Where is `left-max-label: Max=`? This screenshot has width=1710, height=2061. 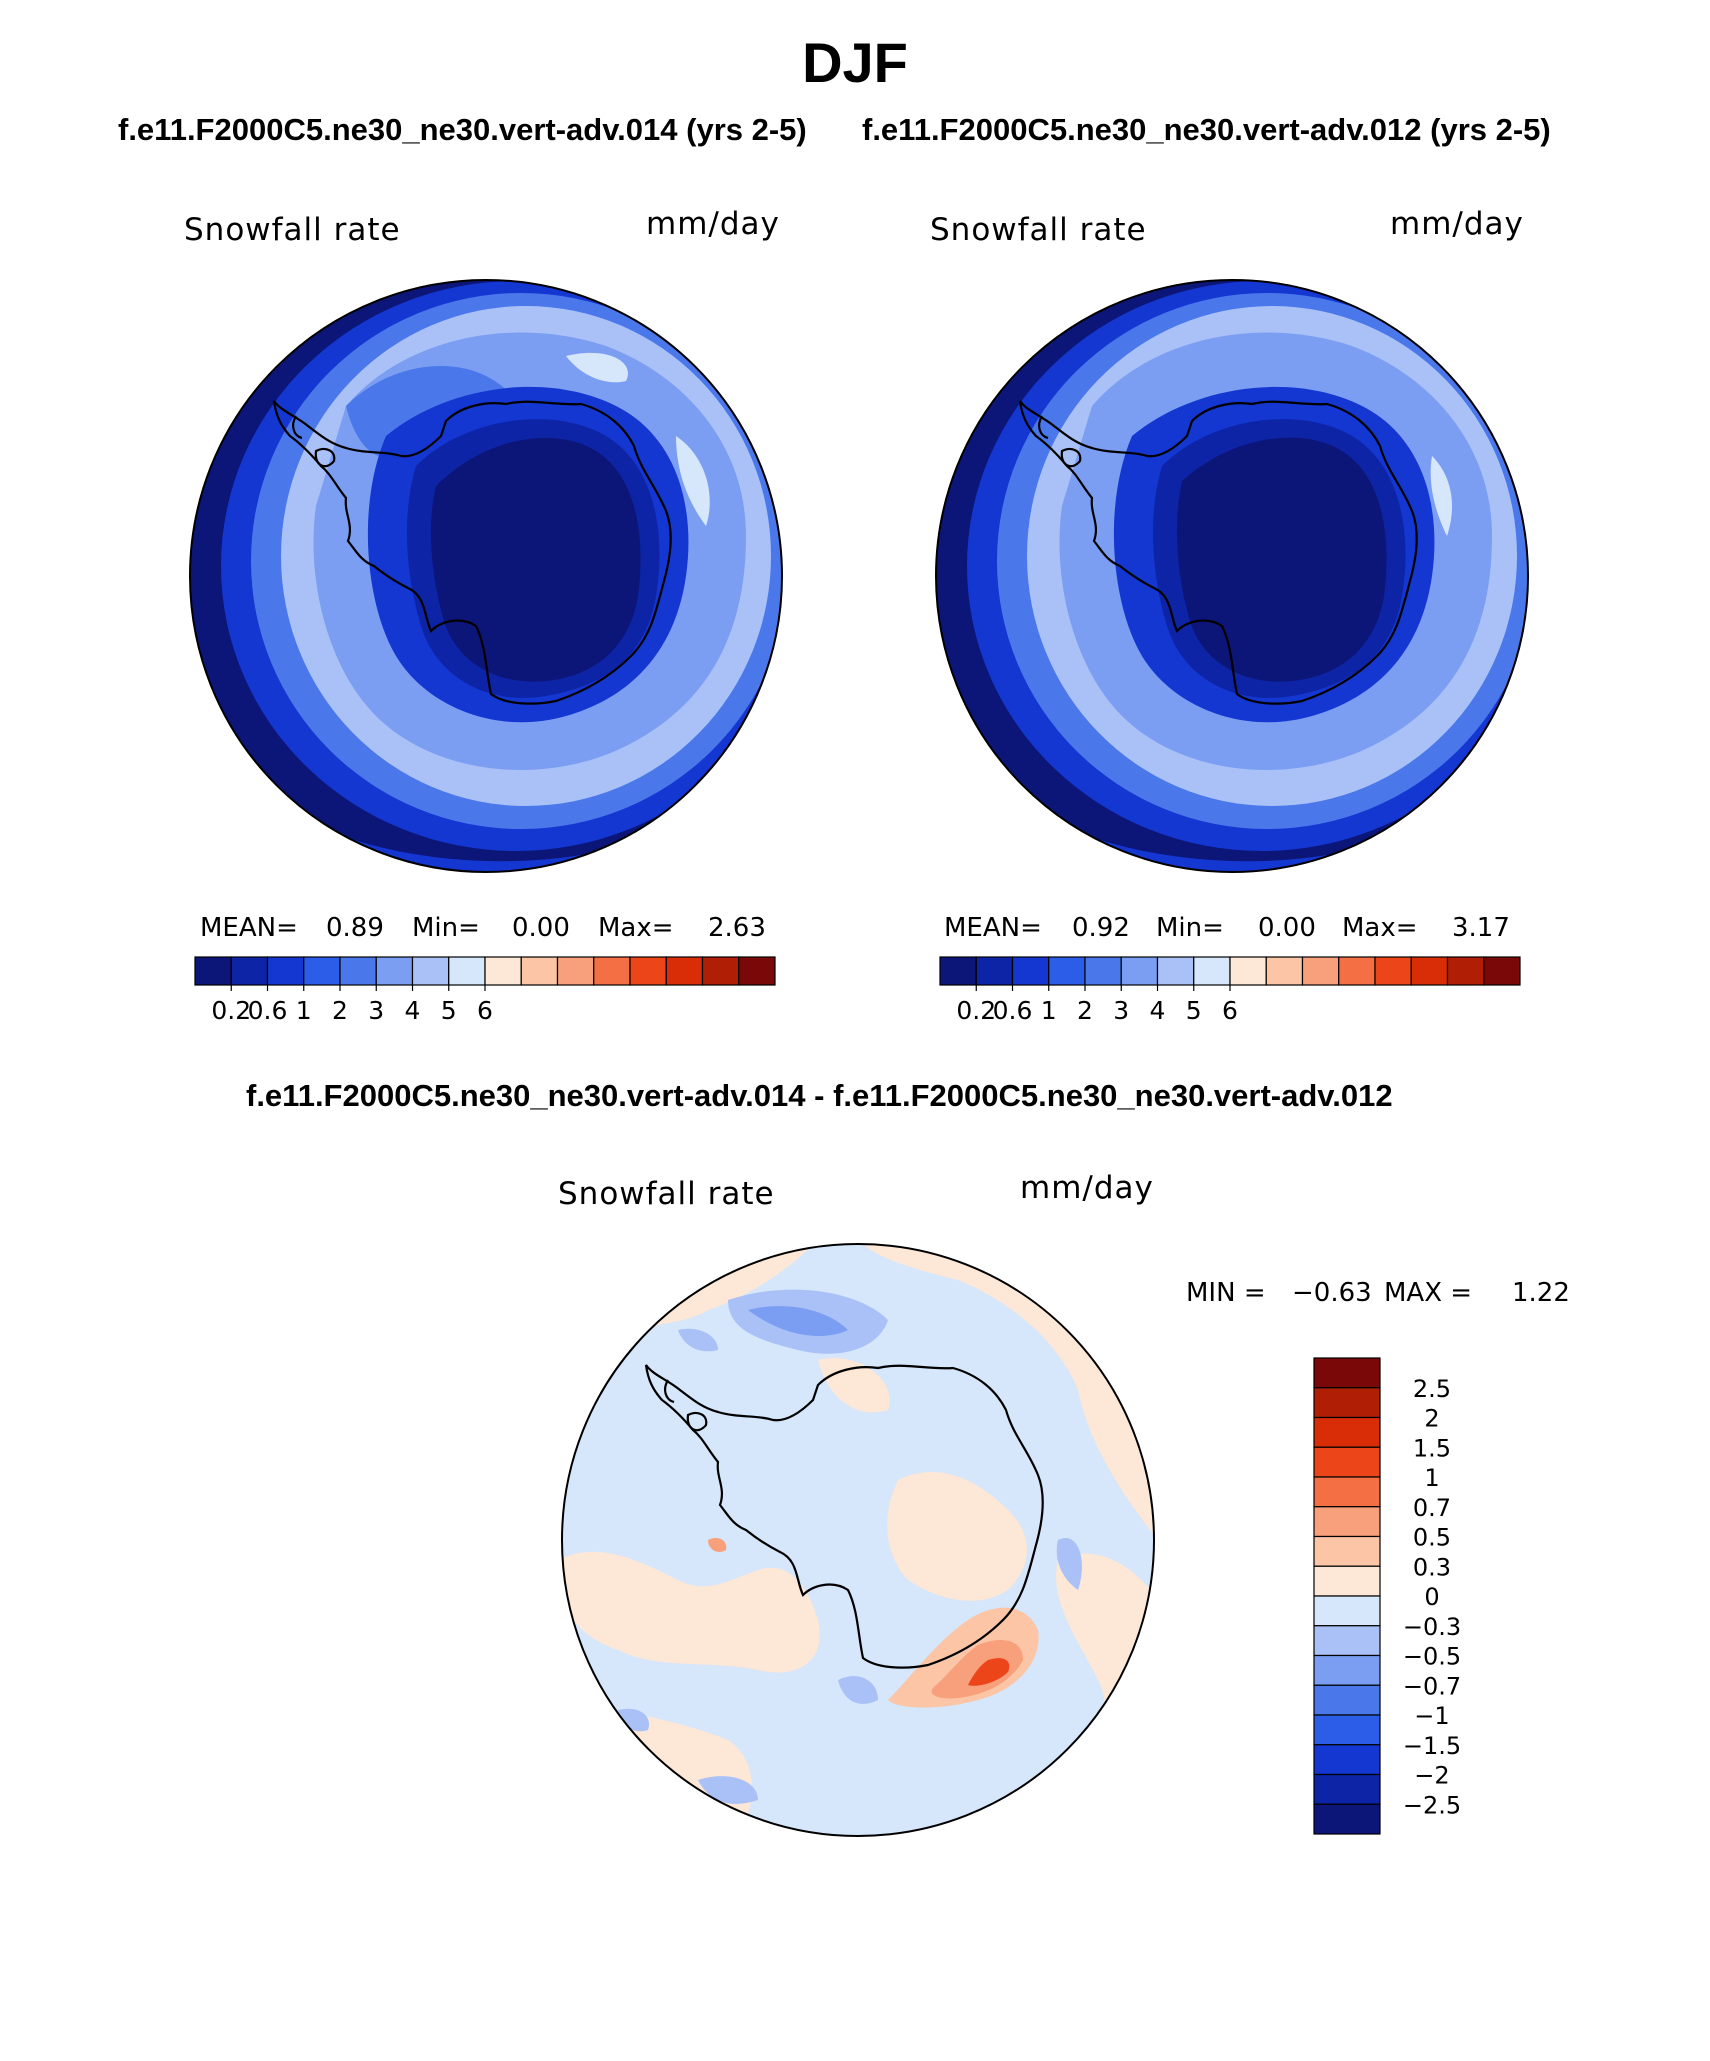
left-max-label: Max= is located at coordinates (636, 928).